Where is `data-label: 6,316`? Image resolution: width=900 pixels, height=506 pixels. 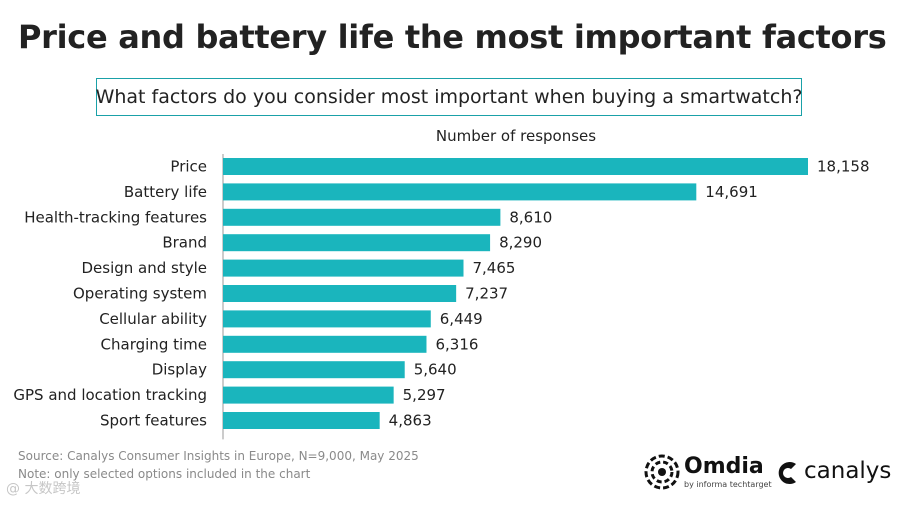
data-label: 6,316 is located at coordinates (456, 344).